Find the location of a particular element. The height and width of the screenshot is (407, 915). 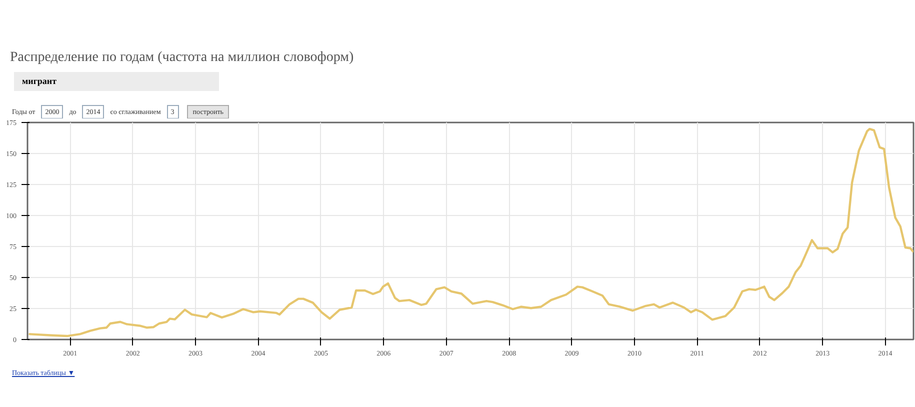

text: мигрант is located at coordinates (116, 81).